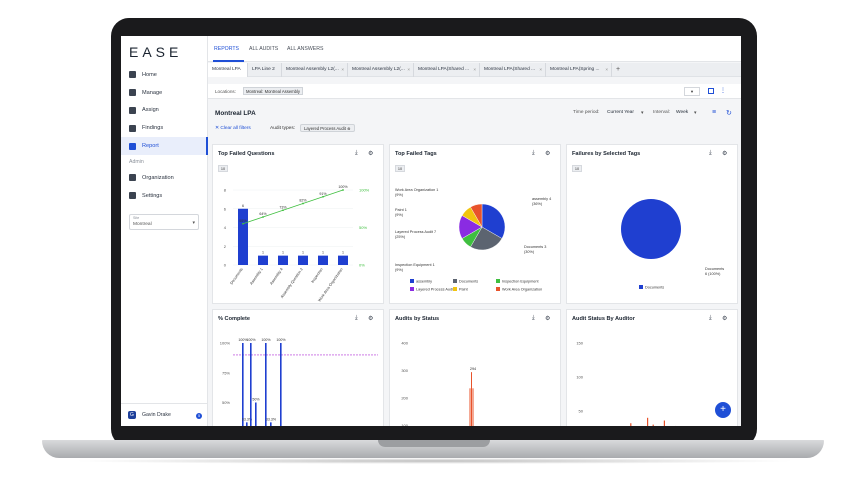  Describe the element at coordinates (438, 383) in the screenshot. I see `audits-by-status-chart: 0100200300400294` at that location.